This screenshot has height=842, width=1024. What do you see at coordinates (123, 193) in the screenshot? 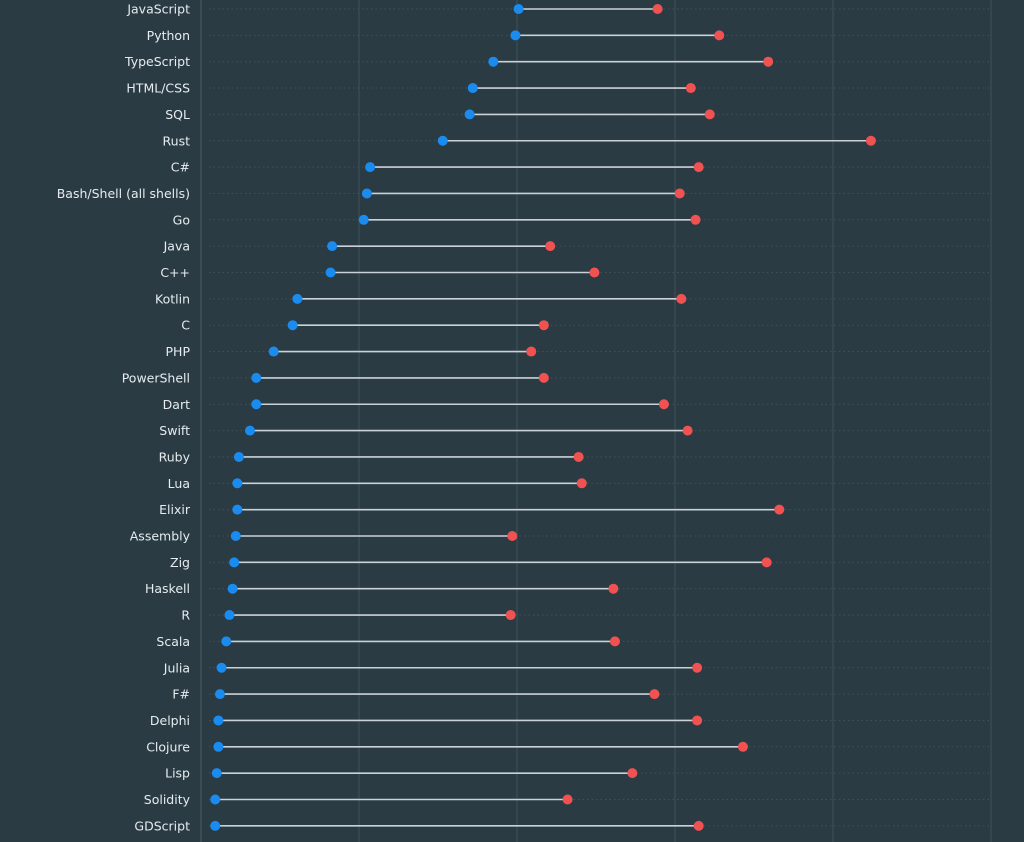
I see `category-label: Bash/Shell (all shells)` at bounding box center [123, 193].